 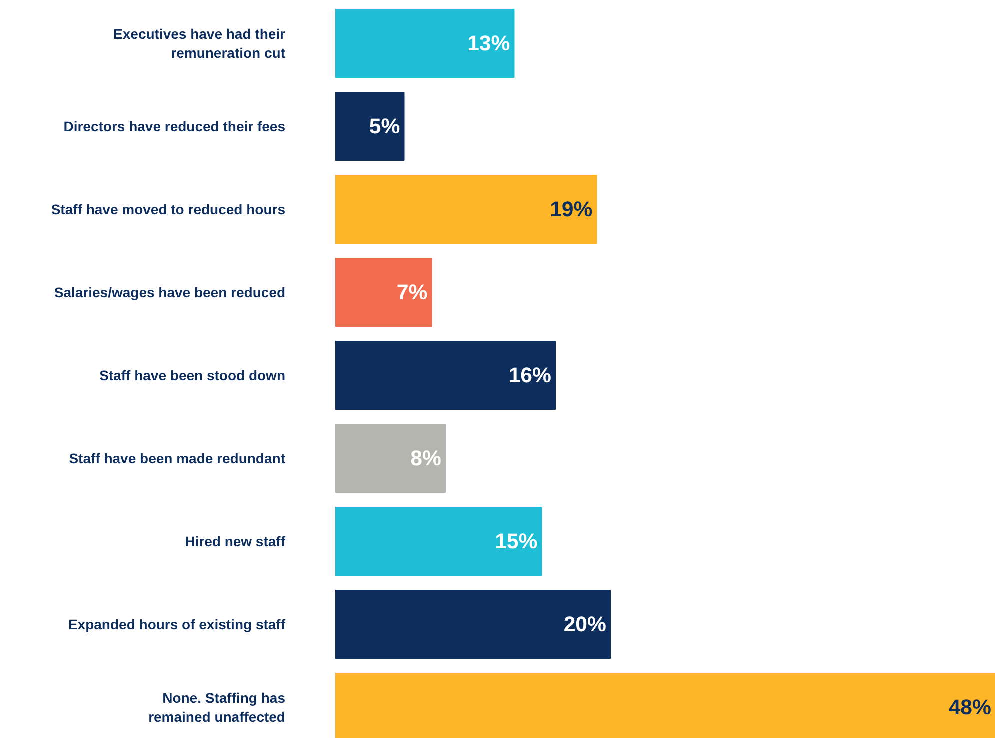 What do you see at coordinates (200, 44) in the screenshot?
I see `y-tick-label: Executives have had their remuneration cut` at bounding box center [200, 44].